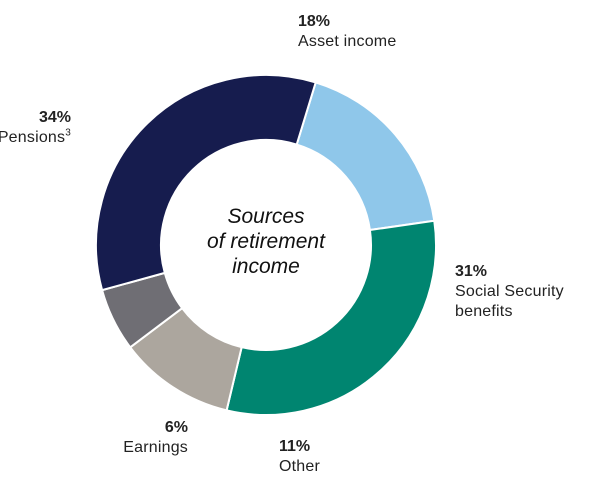 The height and width of the screenshot is (478, 600). I want to click on center-title-line-1: Sources, so click(266, 216).